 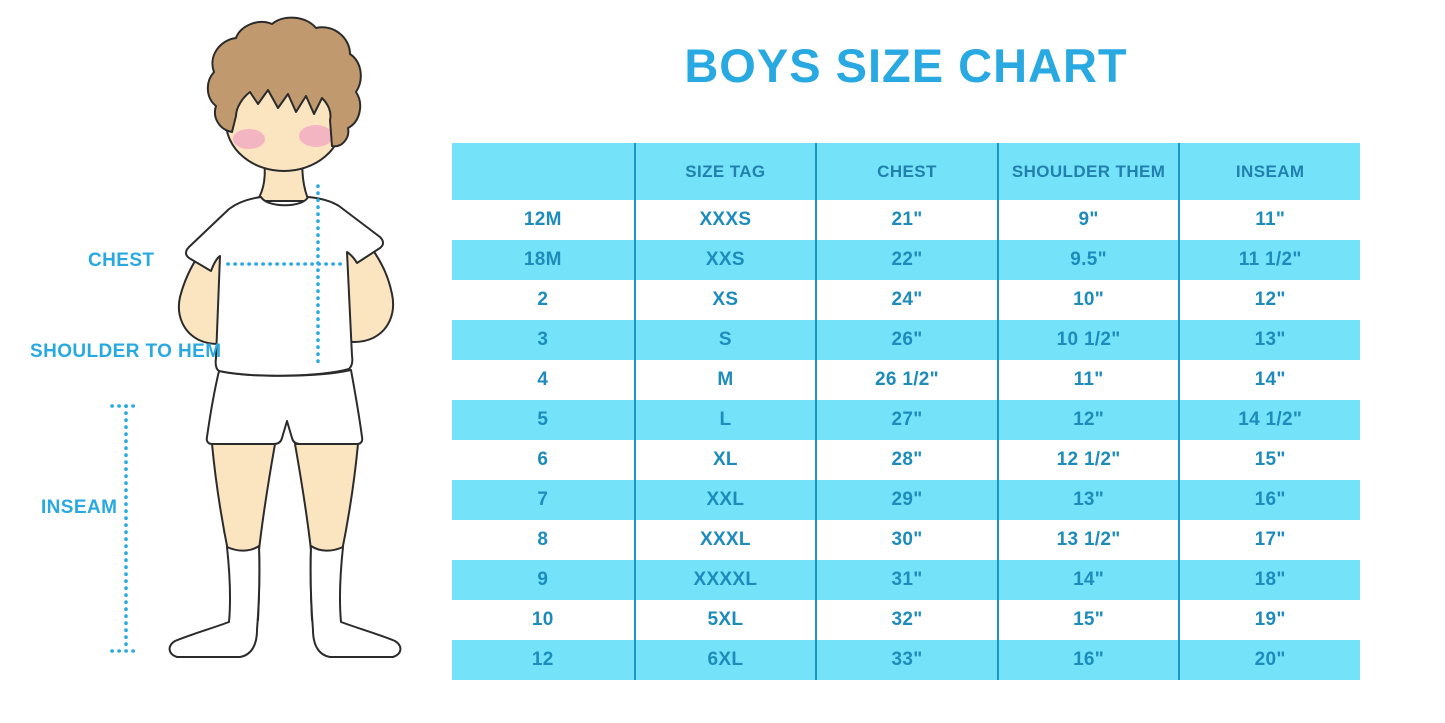 I want to click on table-row: 8 XXXL 30" 13 1/2" 17", so click(x=906, y=540).